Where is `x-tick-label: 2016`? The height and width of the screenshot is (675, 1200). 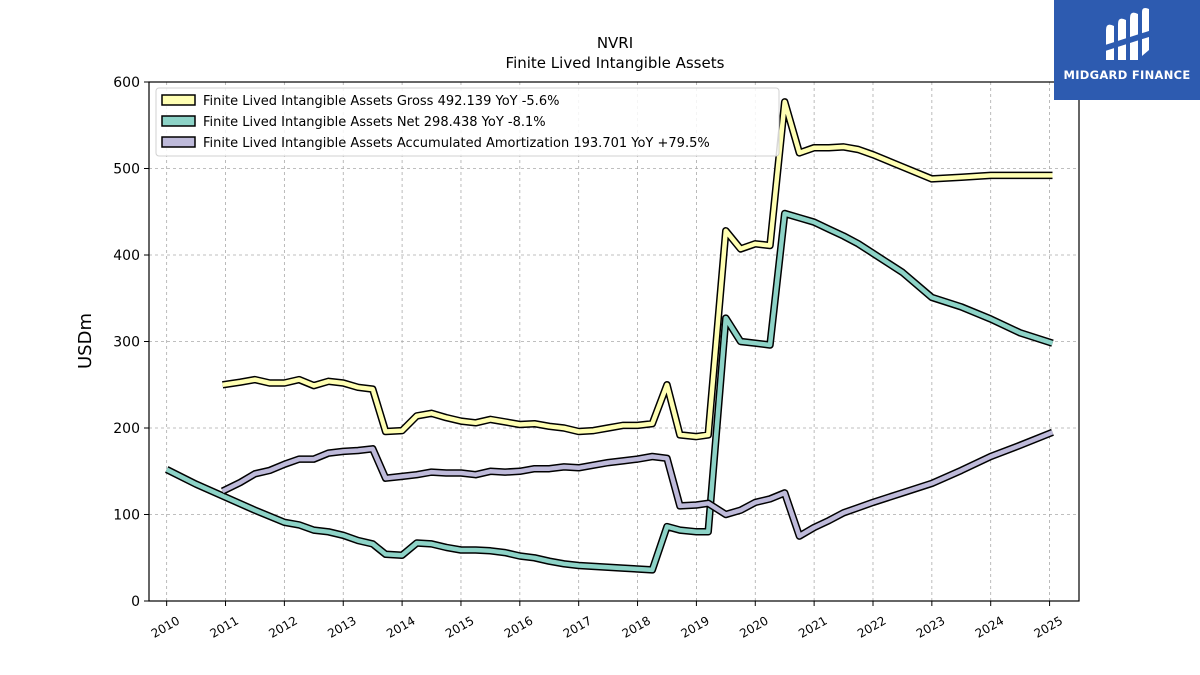 x-tick-label: 2016 is located at coordinates (518, 626).